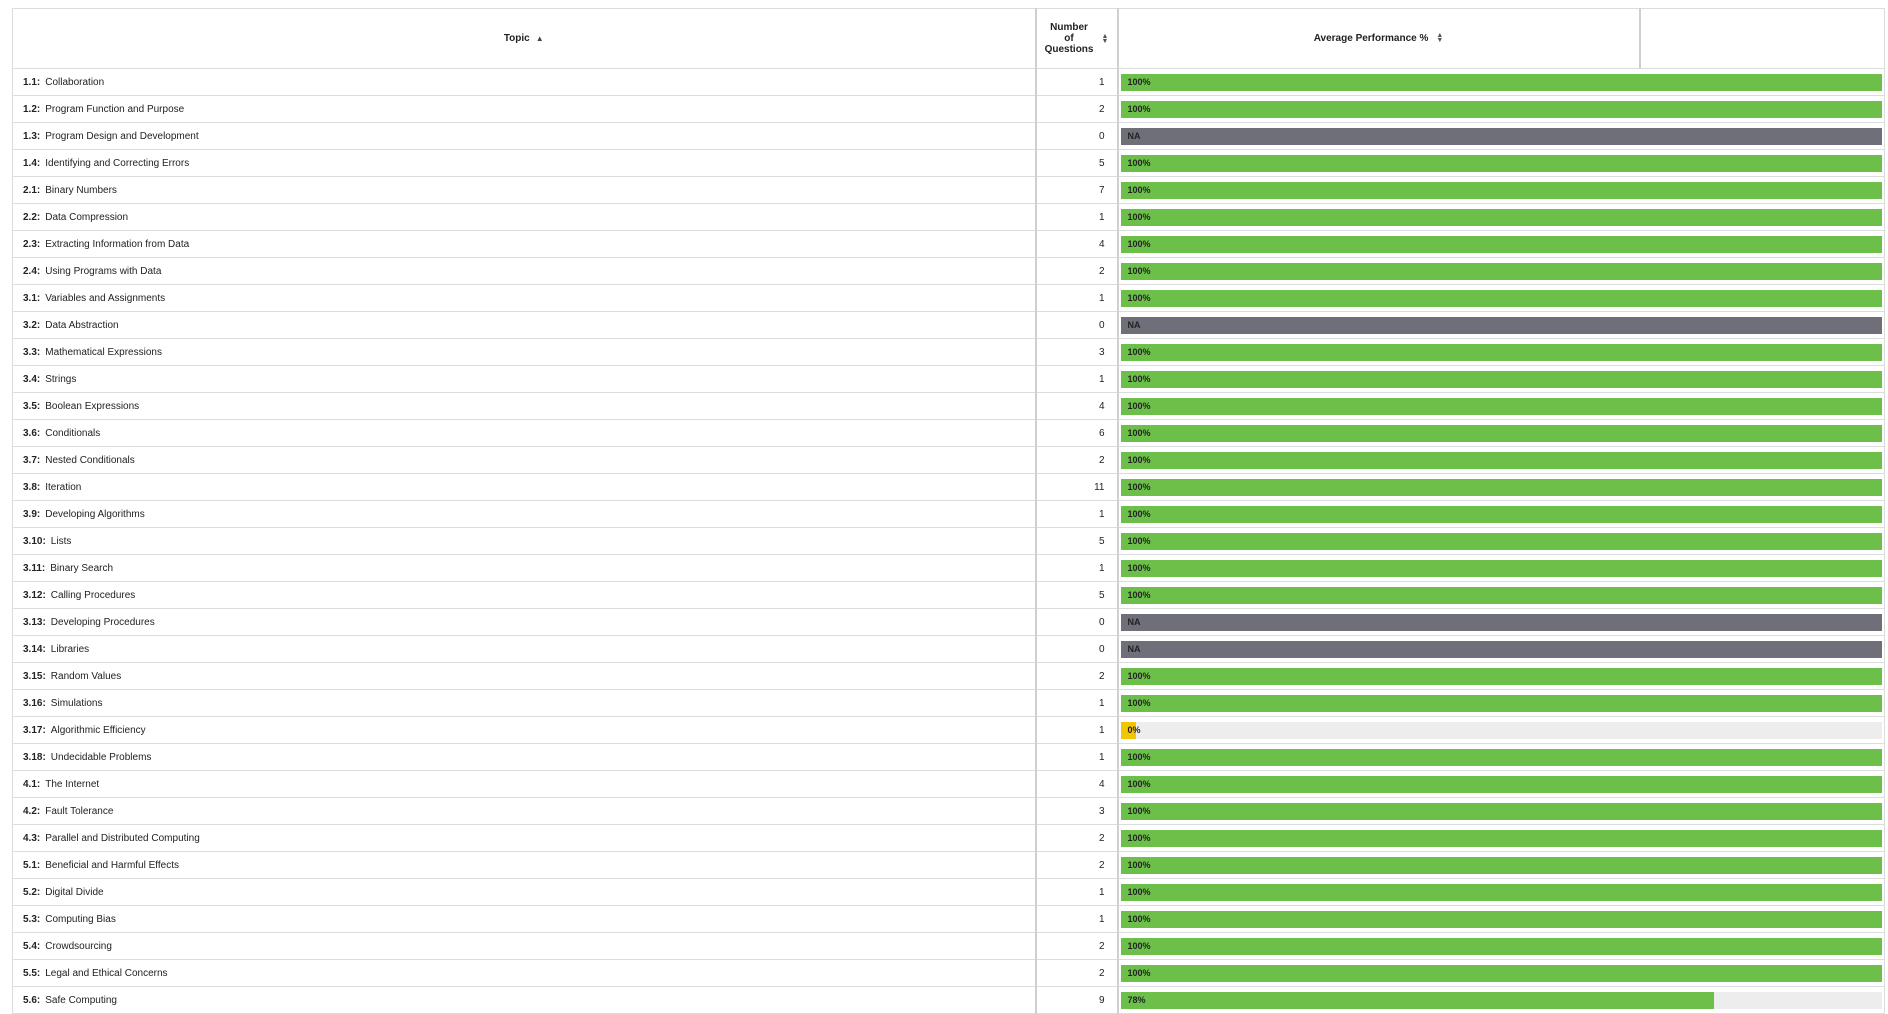 The height and width of the screenshot is (1014, 1888). I want to click on performance-column-header: Average Performance % ▲ ▼, so click(1378, 38).